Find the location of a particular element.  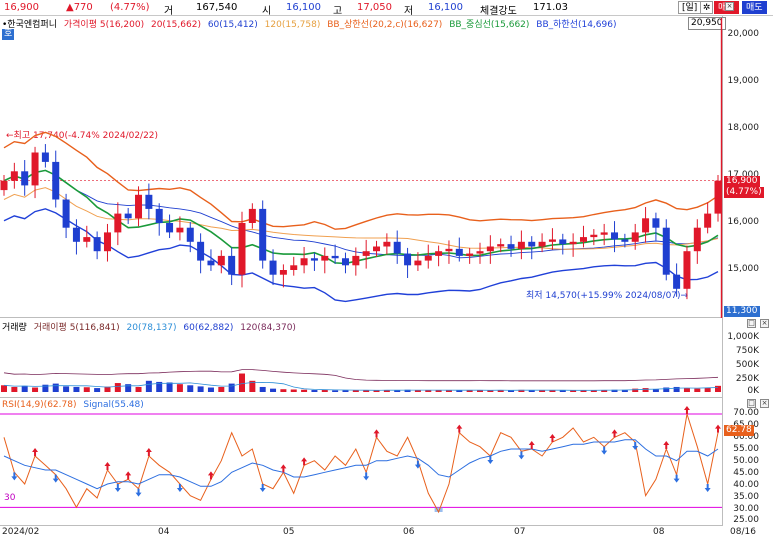

bottom-value-tag: 11,300 is located at coordinates (742, 311).